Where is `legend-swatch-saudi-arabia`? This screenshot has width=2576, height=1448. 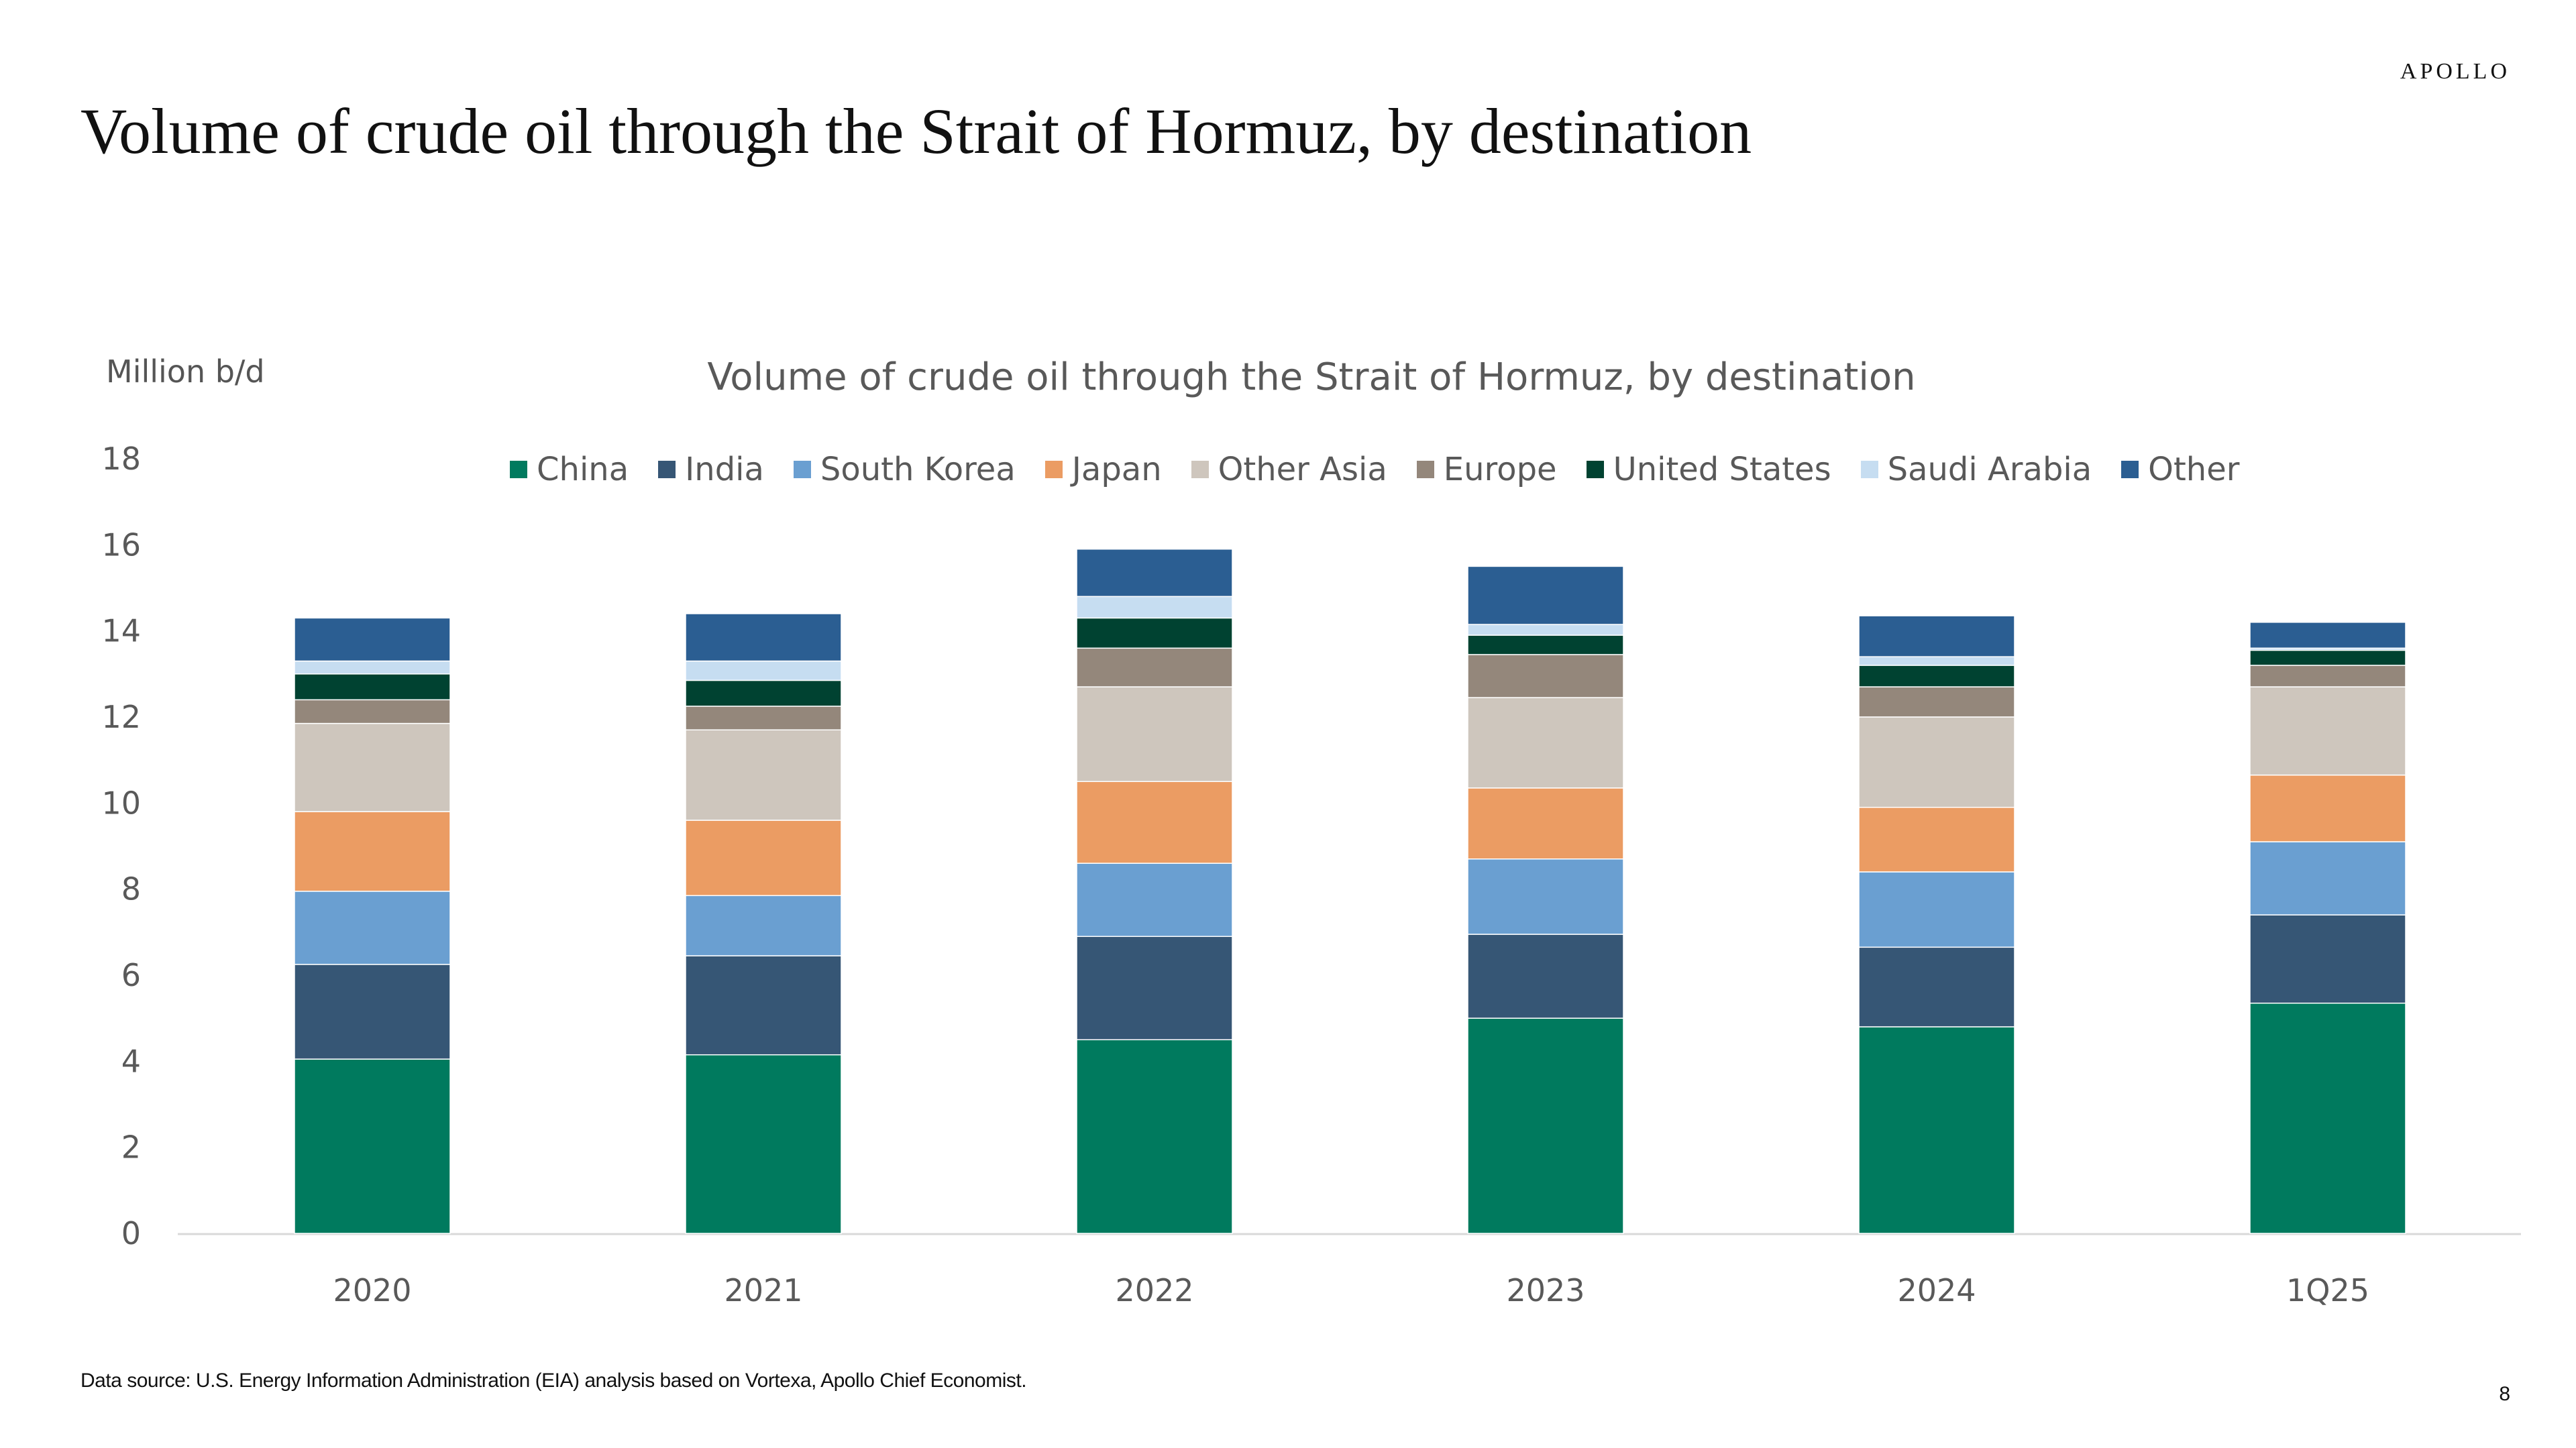 legend-swatch-saudi-arabia is located at coordinates (1869, 470).